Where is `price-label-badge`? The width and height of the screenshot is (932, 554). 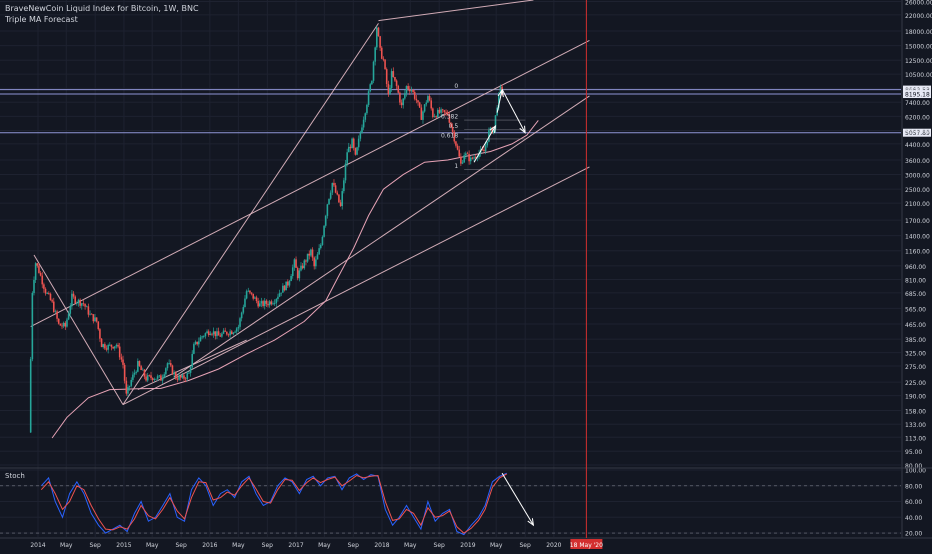
price-label-badge is located at coordinates (917, 94).